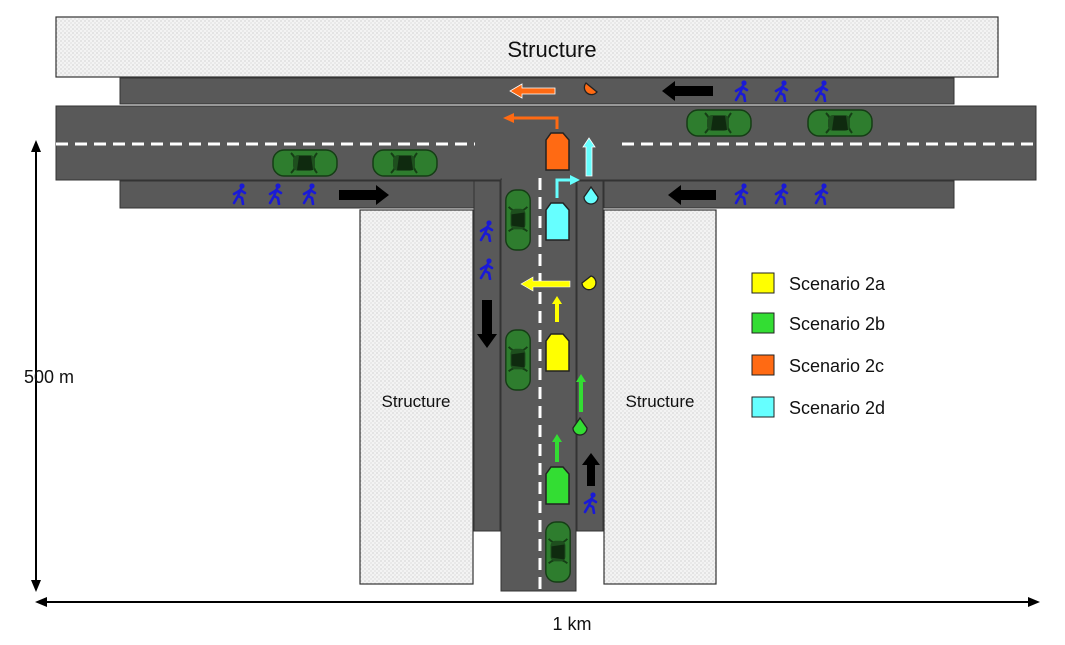 The image size is (1065, 645). What do you see at coordinates (557, 151) in the screenshot?
I see `scenario-2c-vehicle` at bounding box center [557, 151].